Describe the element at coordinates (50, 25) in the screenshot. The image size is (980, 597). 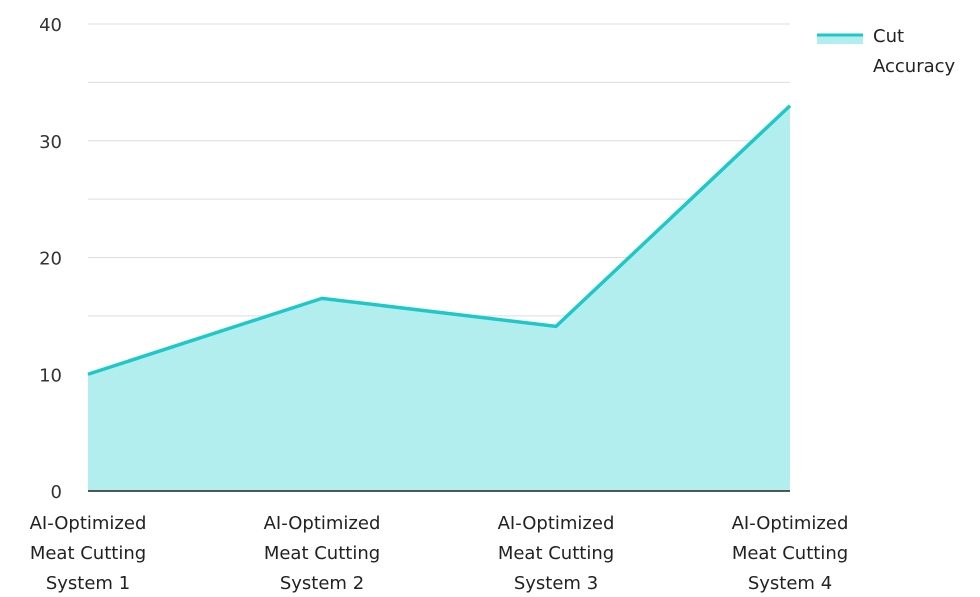
I see `y-tick-label: 40` at that location.